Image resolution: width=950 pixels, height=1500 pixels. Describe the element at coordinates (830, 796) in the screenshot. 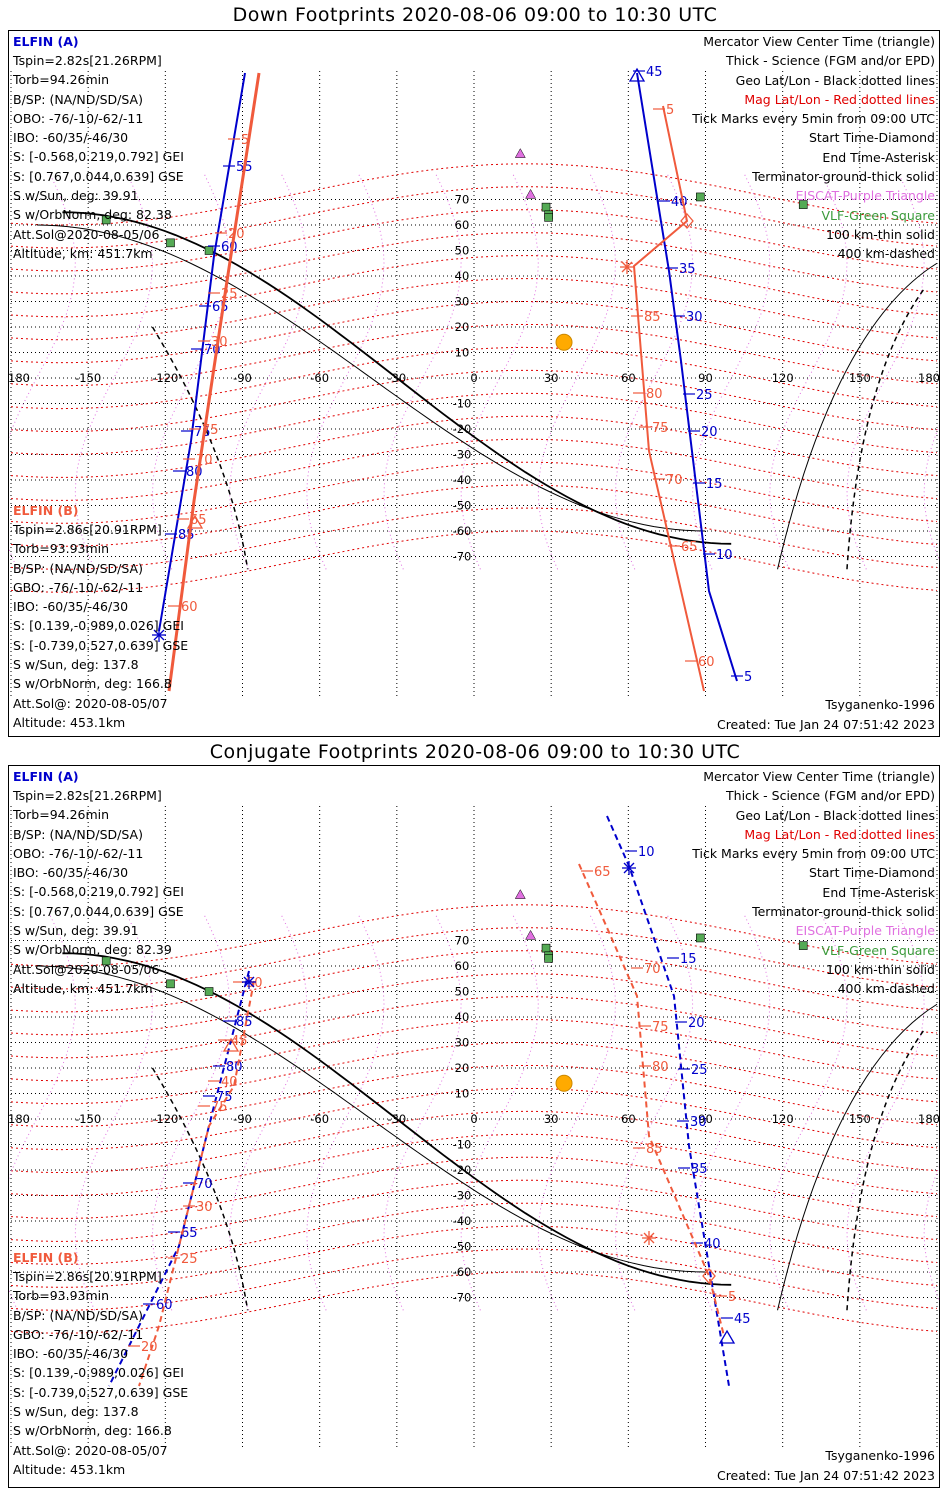

I see `legend-item: Thick - Science (FGM and/or EPD)` at that location.